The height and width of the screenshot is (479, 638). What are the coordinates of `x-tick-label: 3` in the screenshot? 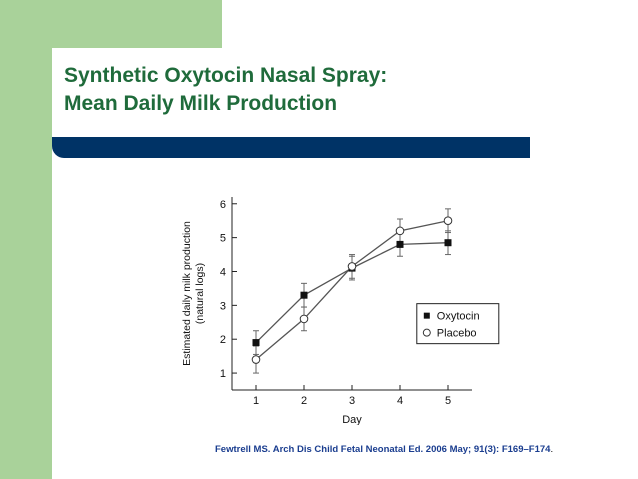 It's located at (352, 401).